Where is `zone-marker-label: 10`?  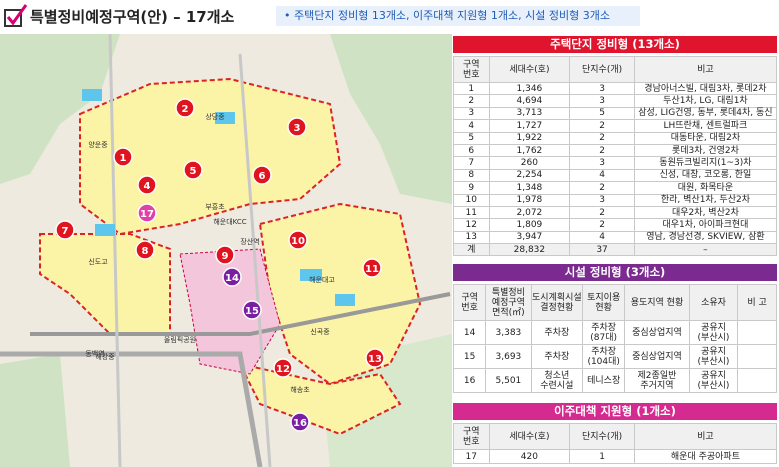
zone-marker-label: 10 is located at coordinates (298, 241).